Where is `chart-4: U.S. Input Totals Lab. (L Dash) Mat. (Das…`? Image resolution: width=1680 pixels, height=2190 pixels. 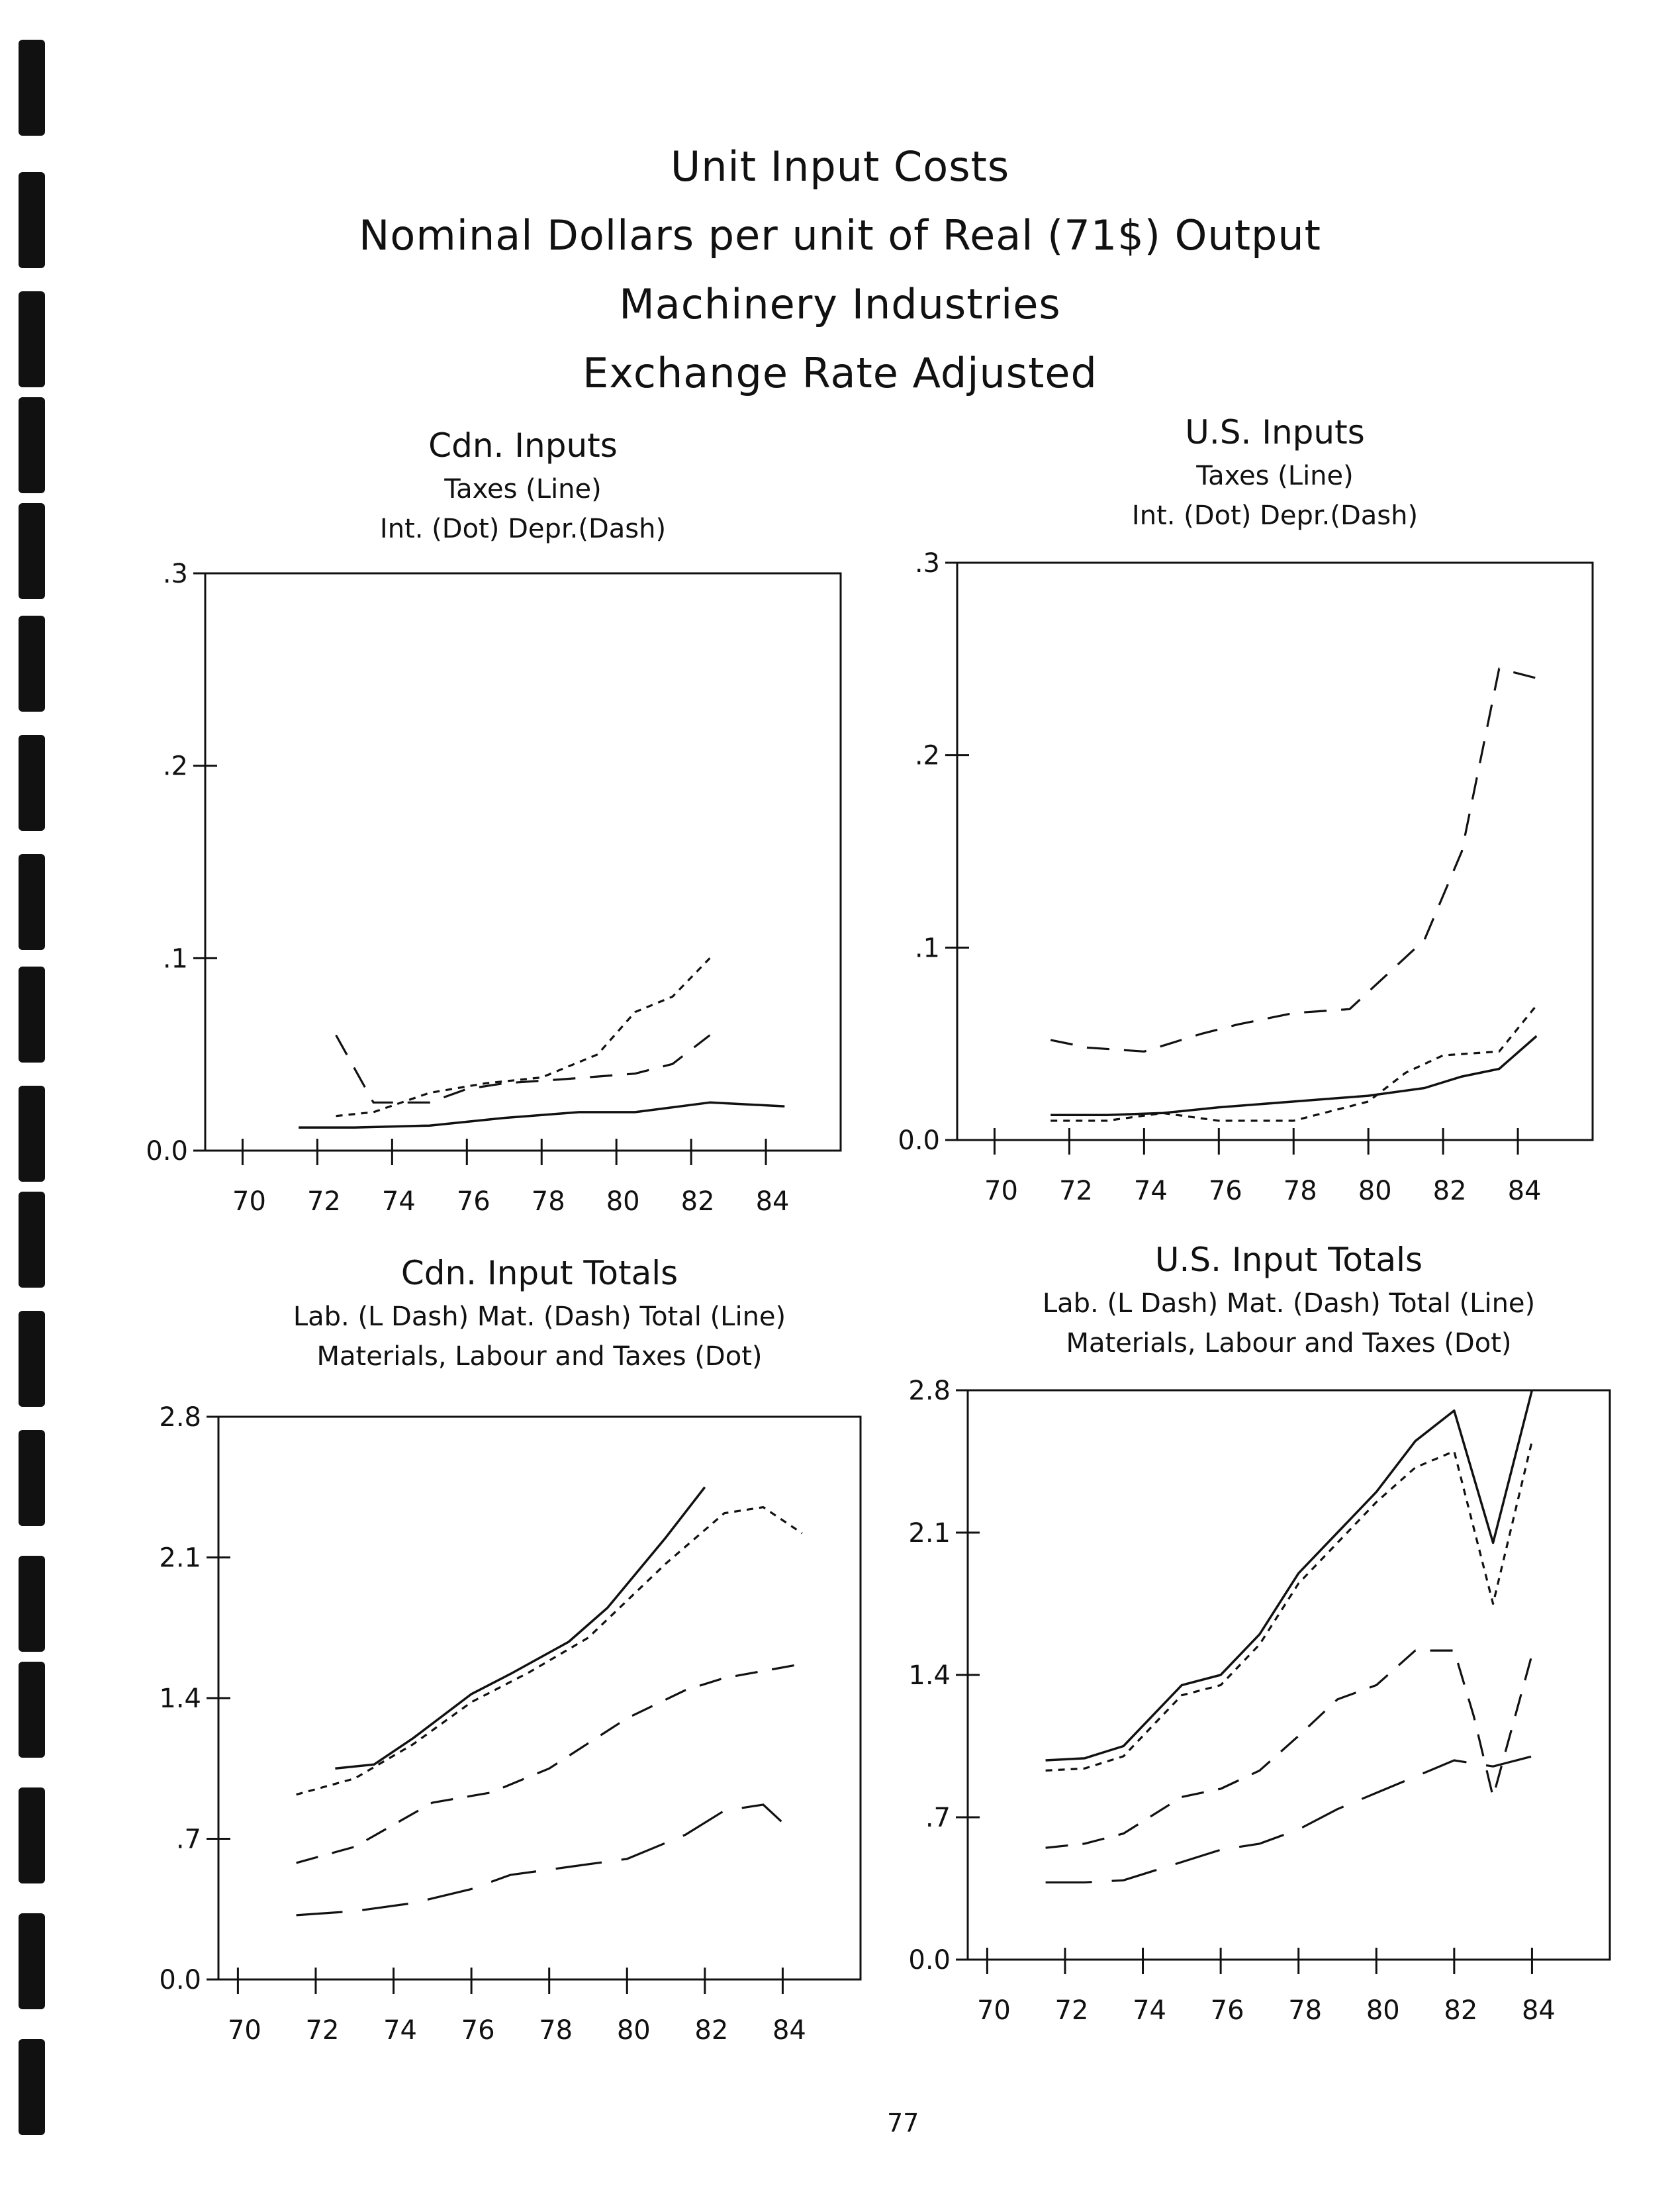
chart-4: U.S. Input Totals Lab. (L Dash) Mat. (Das… is located at coordinates (1259, 1634).